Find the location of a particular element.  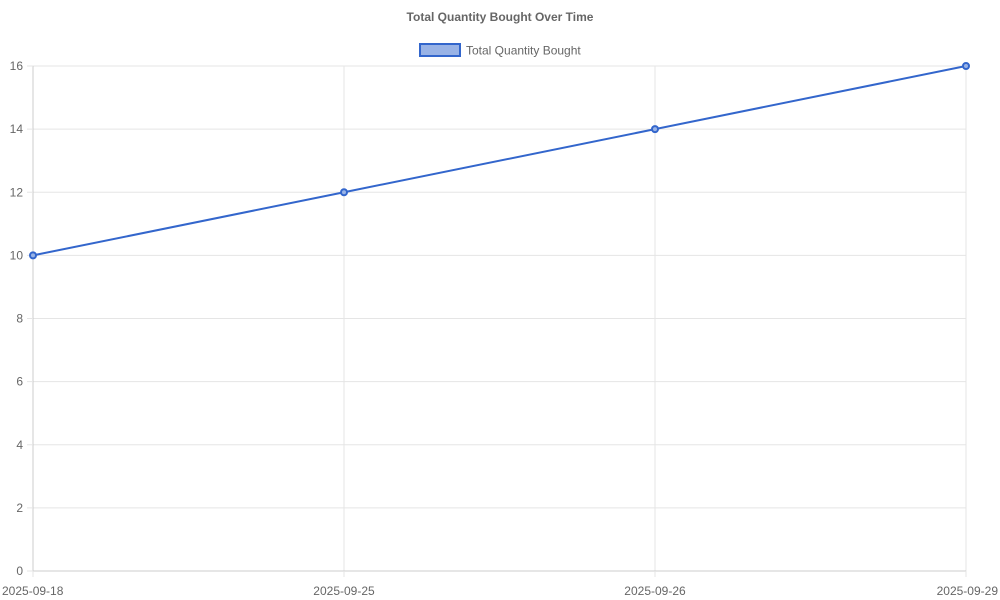

y-tick-label: 6 is located at coordinates (19, 382).